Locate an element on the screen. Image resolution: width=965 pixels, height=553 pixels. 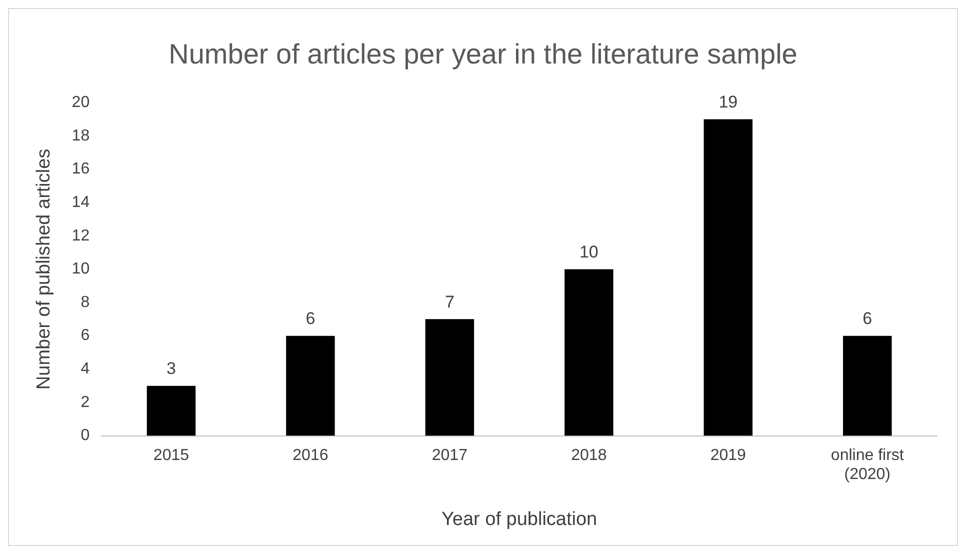
y-tick-label: 0 is located at coordinates (85, 435).